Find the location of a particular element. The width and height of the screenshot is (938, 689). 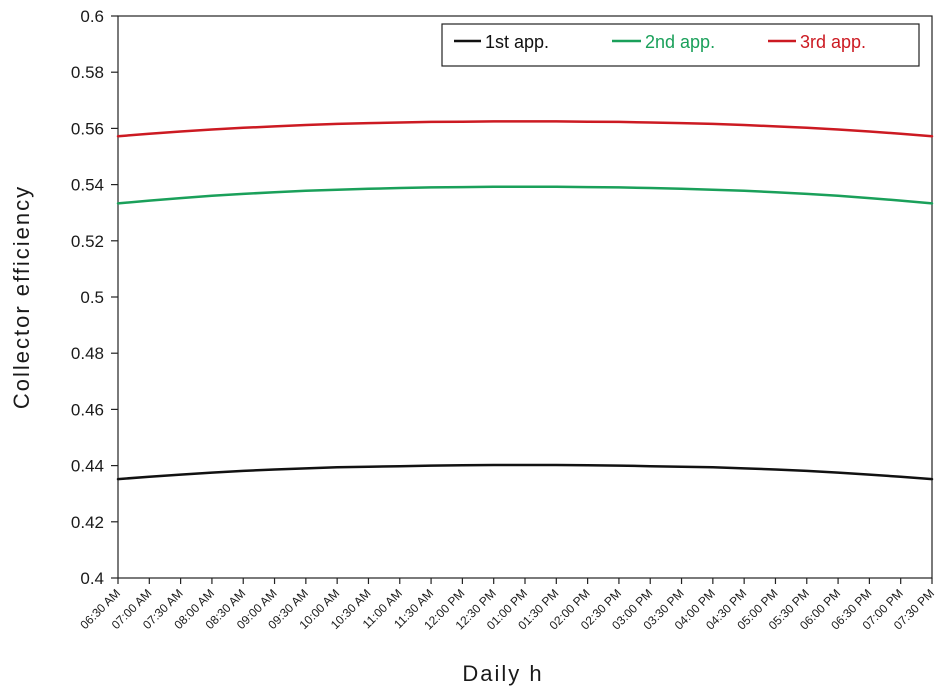

legend-label-3rd-app: 3rd app. is located at coordinates (833, 42).